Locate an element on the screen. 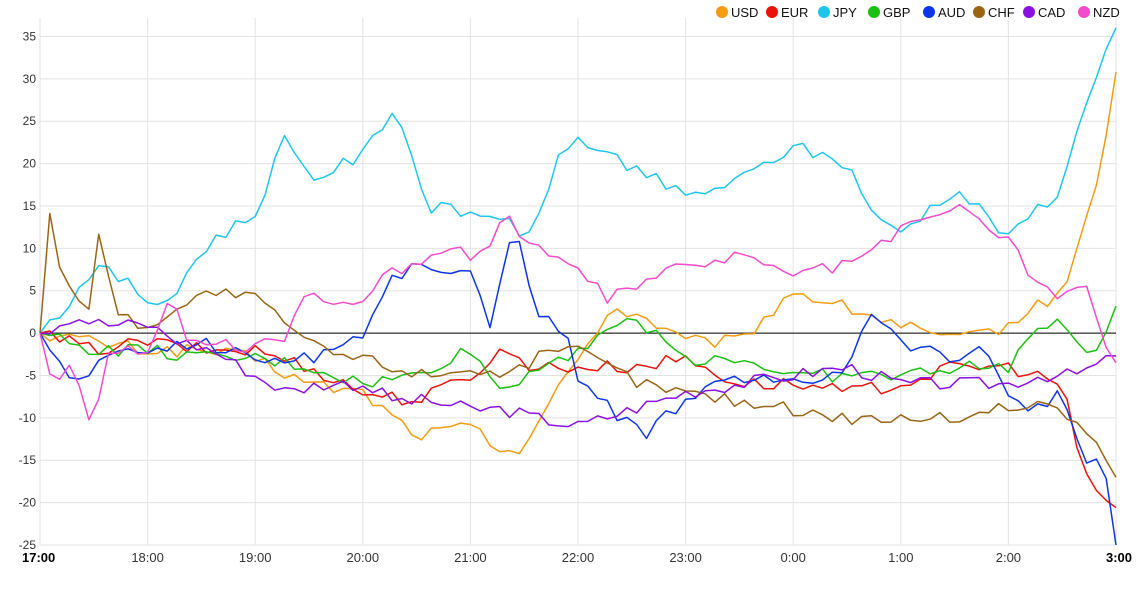 This screenshot has width=1136, height=595. y-tick-label: 0 is located at coordinates (32, 333).